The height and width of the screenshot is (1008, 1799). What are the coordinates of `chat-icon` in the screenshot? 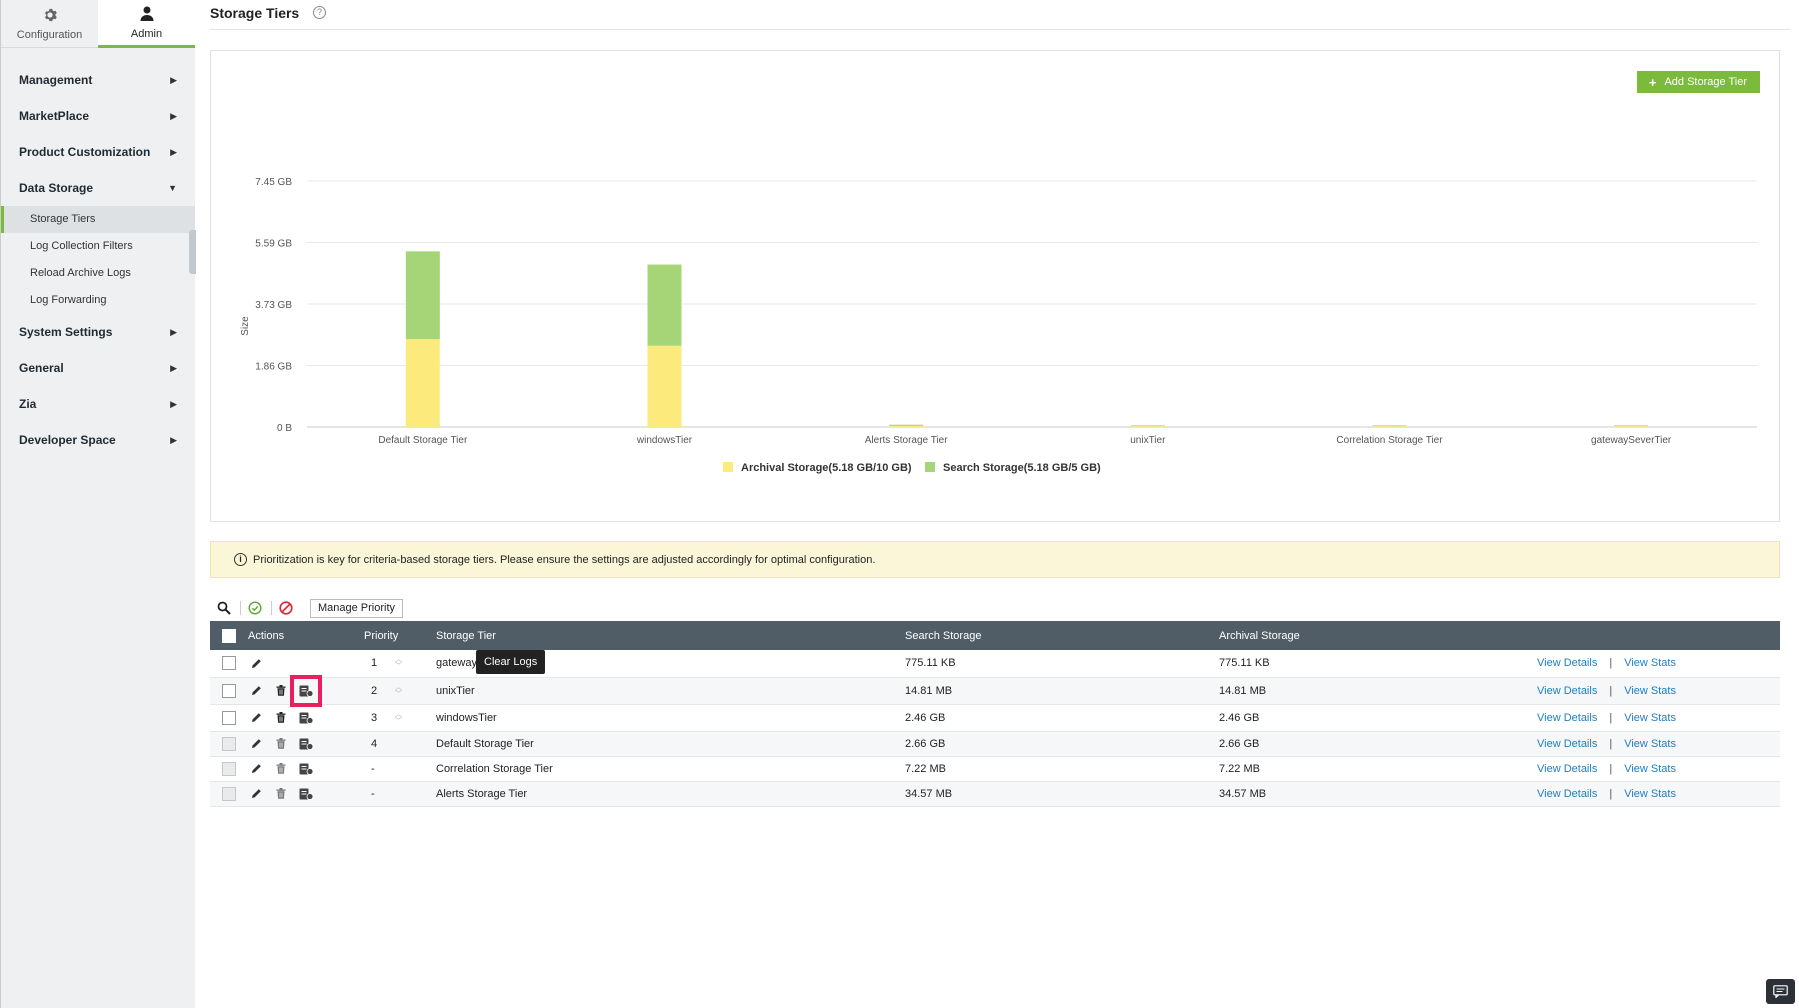 It's located at (1780, 991).